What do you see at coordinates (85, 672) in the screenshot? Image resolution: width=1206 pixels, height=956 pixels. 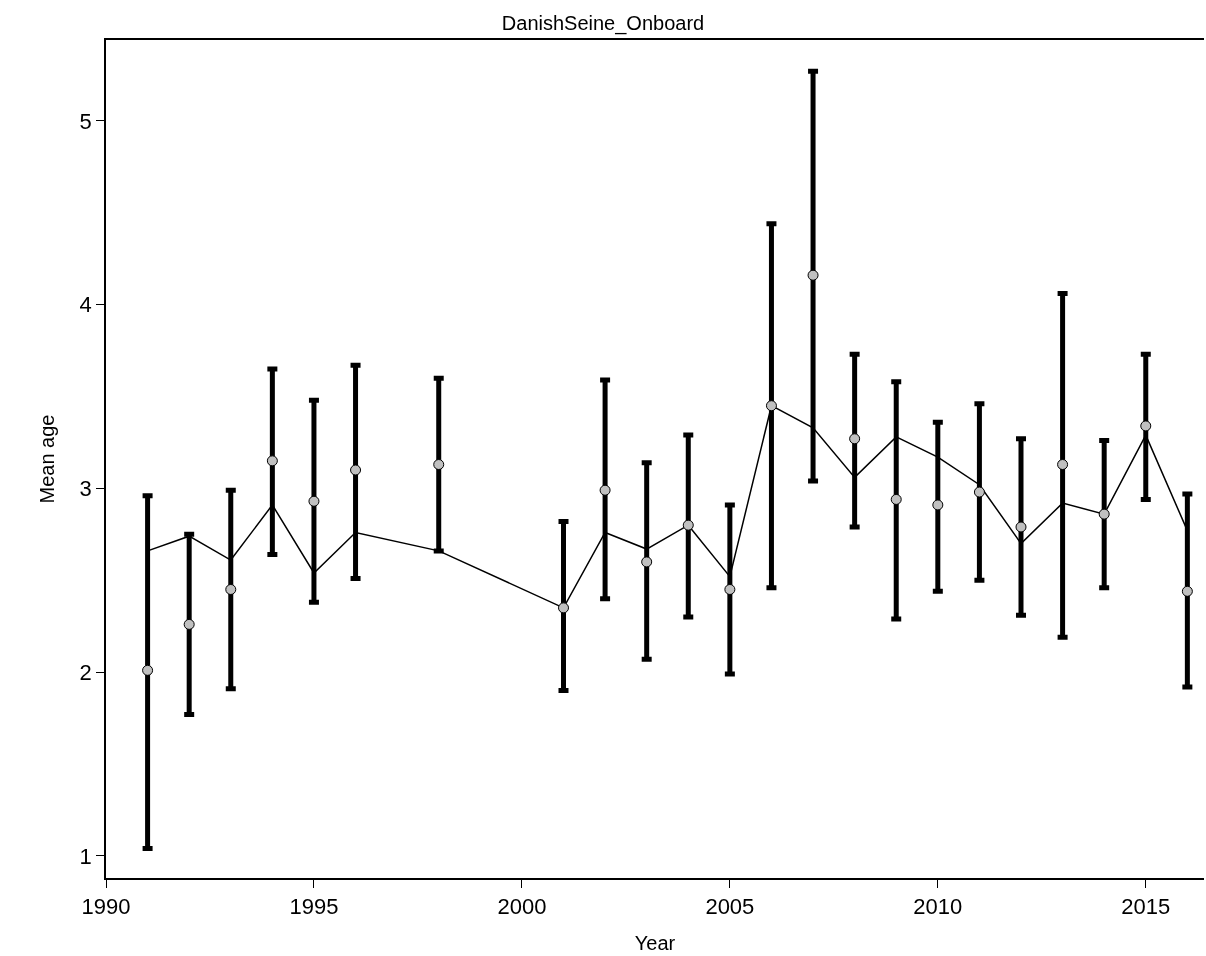 I see `y-tick-label: 2` at bounding box center [85, 672].